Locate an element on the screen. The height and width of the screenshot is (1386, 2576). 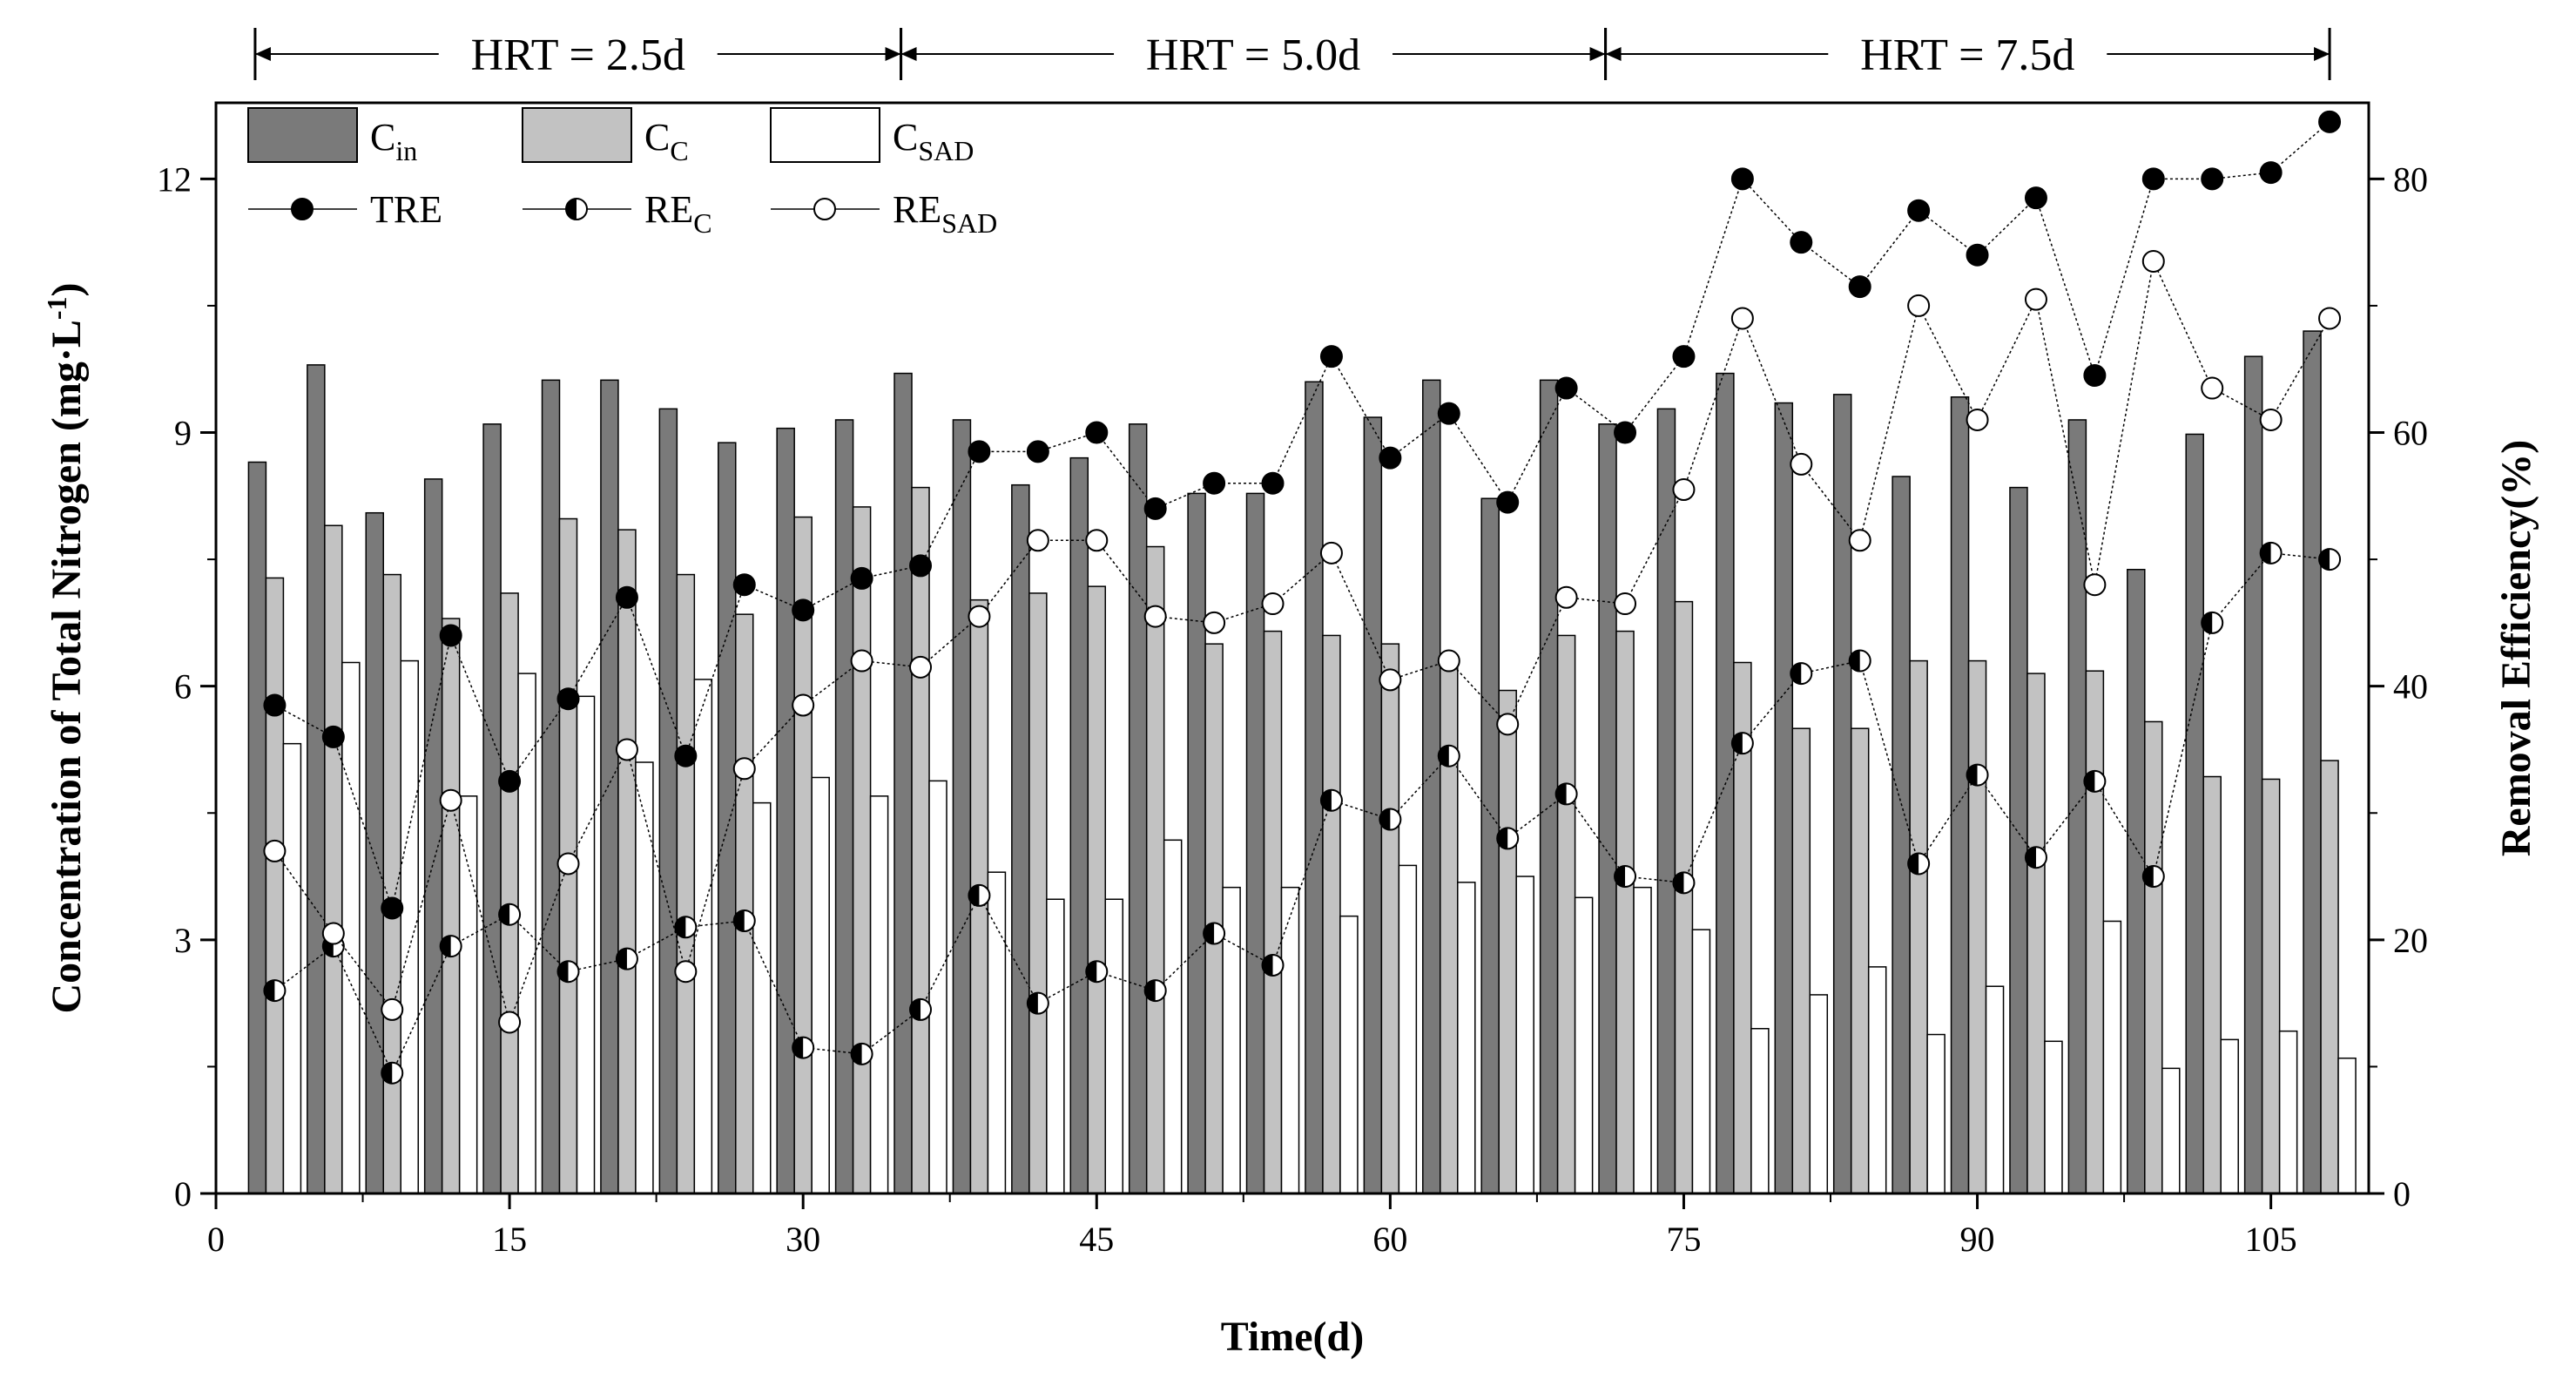
legend-label-main: C is located at coordinates (657, 137).